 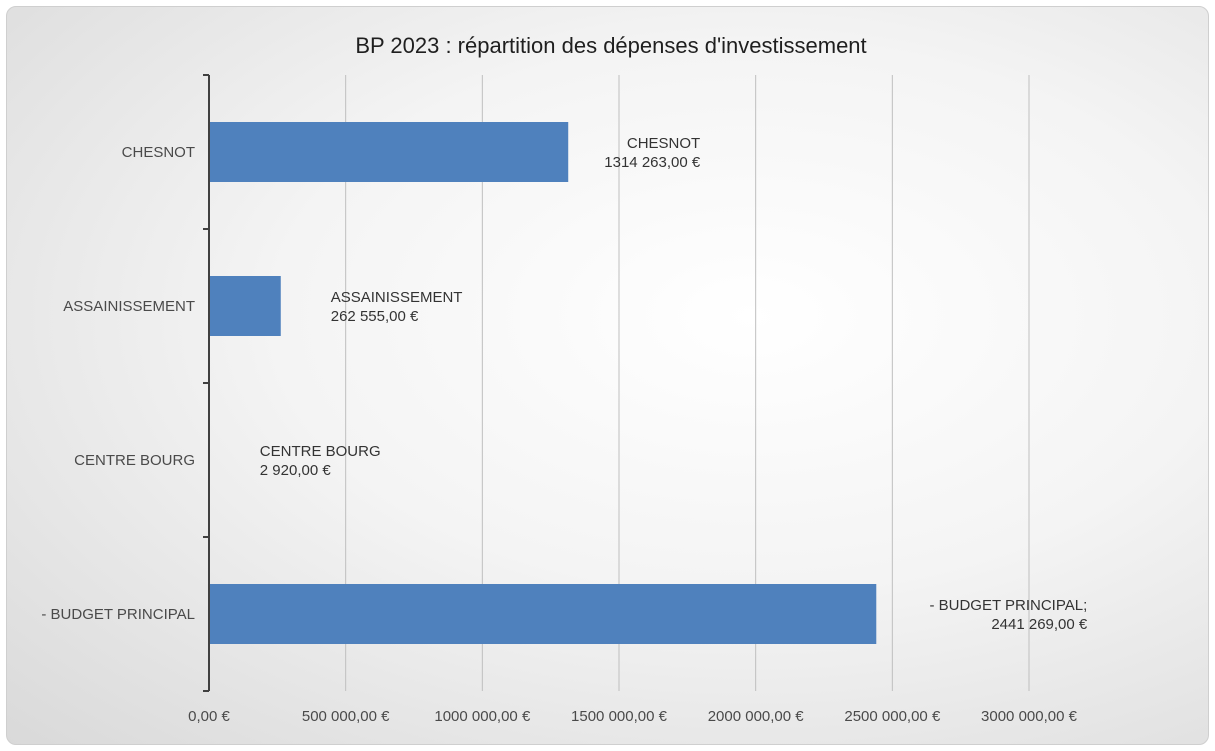 What do you see at coordinates (346, 716) in the screenshot?
I see `x-tick-label: 500 000,00 €` at bounding box center [346, 716].